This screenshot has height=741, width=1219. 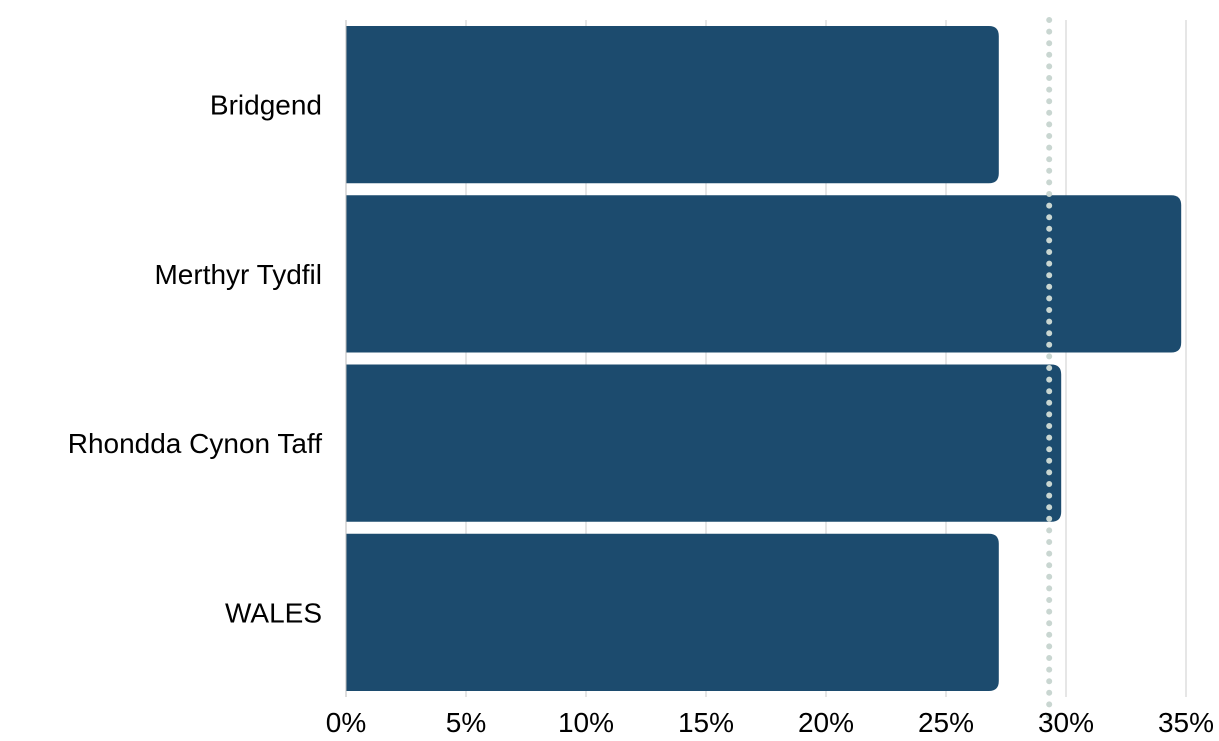 I want to click on x-tick-label: 0%, so click(x=346, y=722).